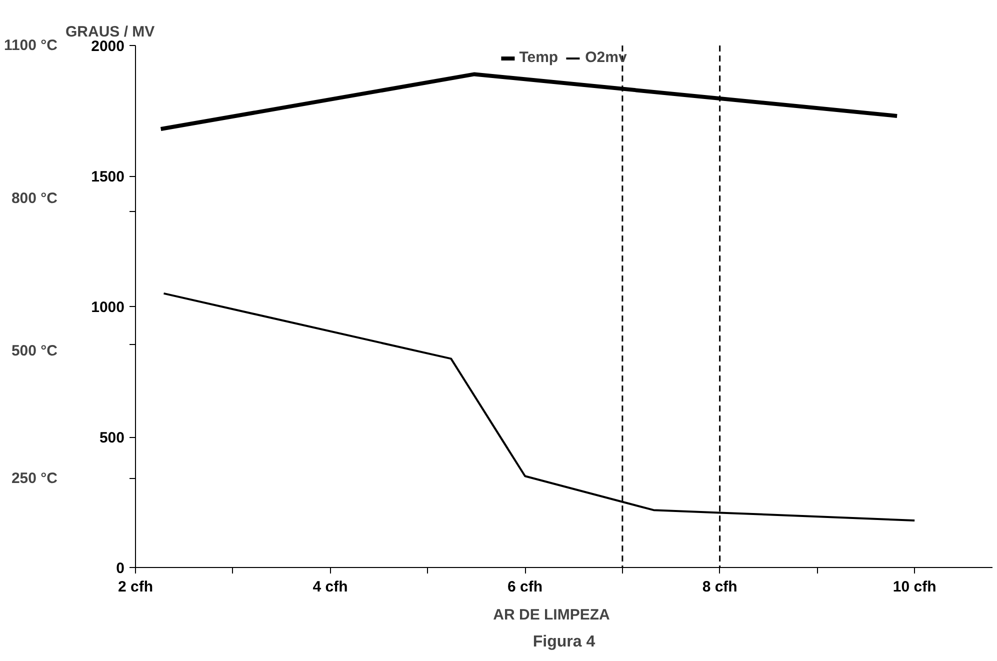  What do you see at coordinates (720, 587) in the screenshot?
I see `x-tick-label: 8 cfh` at bounding box center [720, 587].